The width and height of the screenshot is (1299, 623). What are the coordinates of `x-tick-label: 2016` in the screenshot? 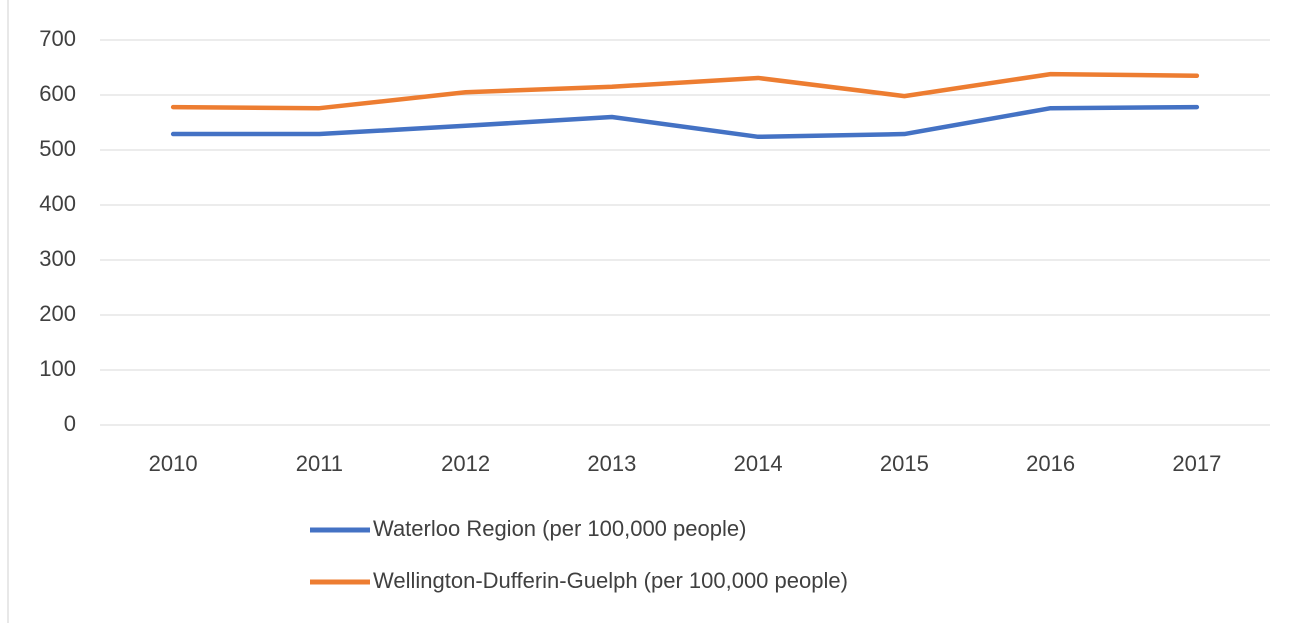 It's located at (1050, 463).